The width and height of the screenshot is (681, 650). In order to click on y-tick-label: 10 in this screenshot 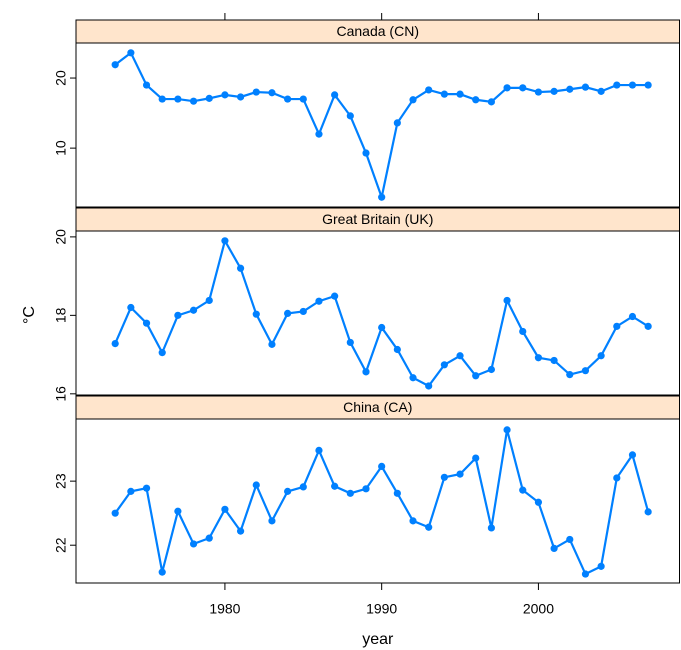, I will do `click(61, 148)`.